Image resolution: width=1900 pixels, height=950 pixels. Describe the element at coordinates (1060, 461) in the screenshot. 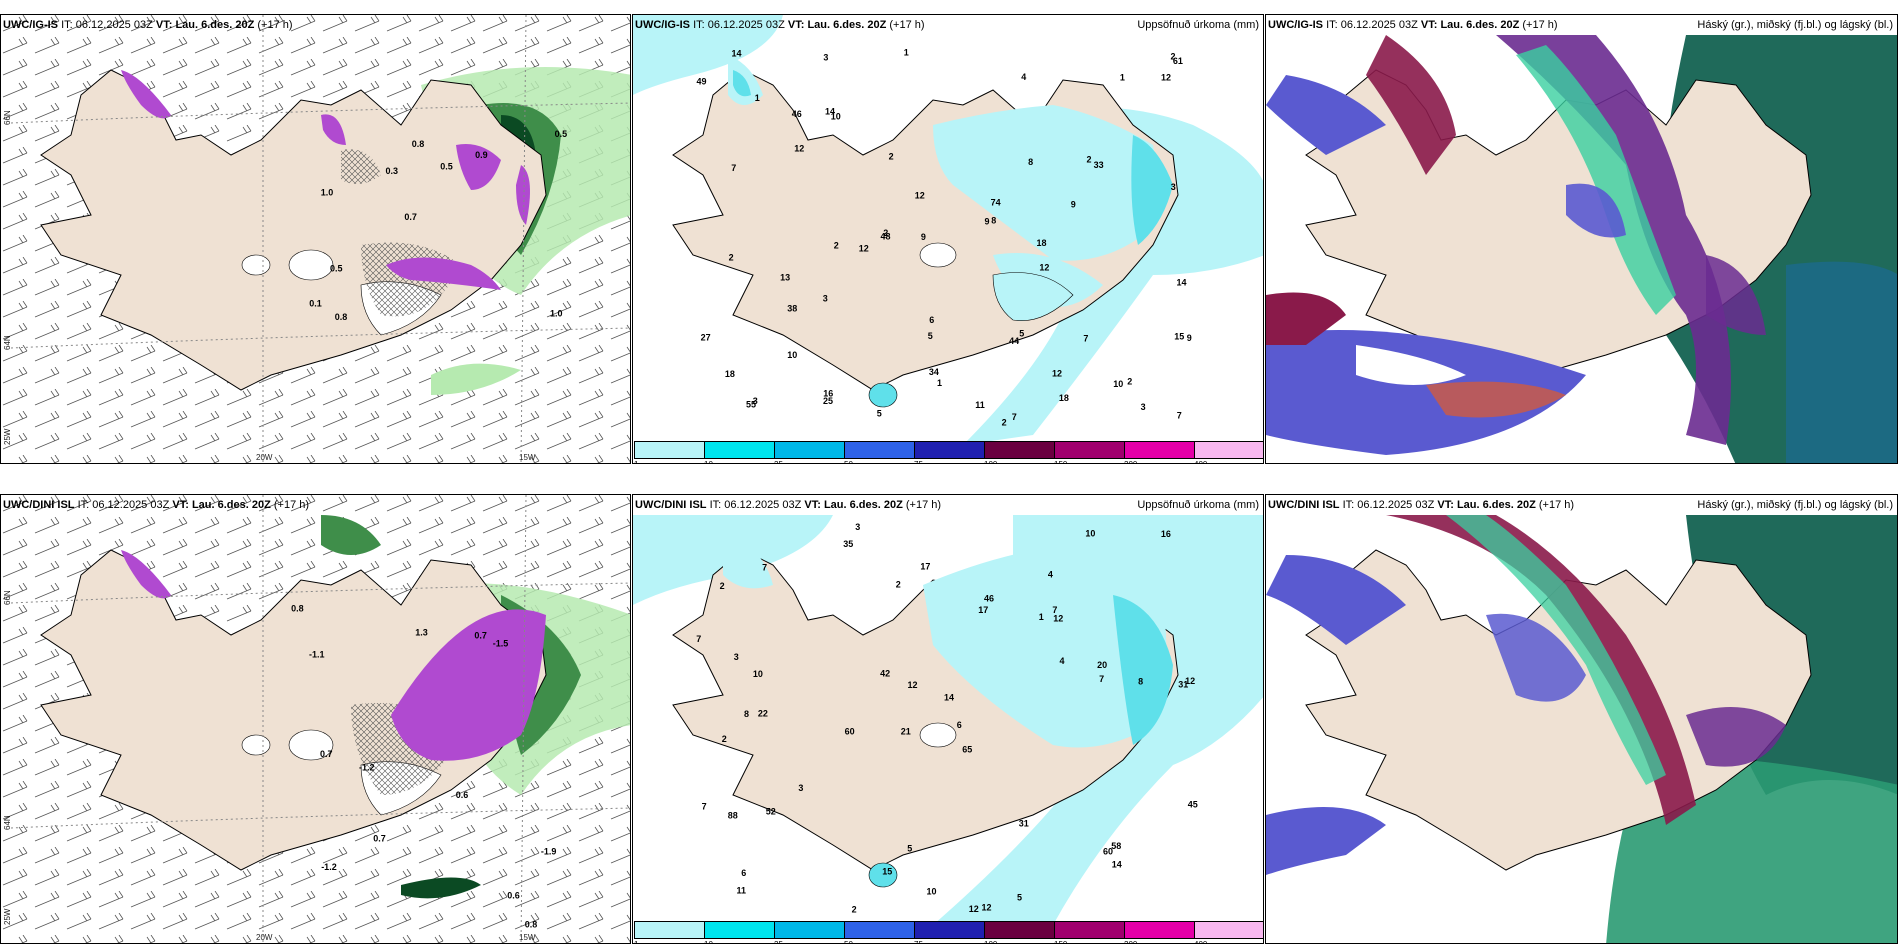

I see `legend-tick: 150` at that location.